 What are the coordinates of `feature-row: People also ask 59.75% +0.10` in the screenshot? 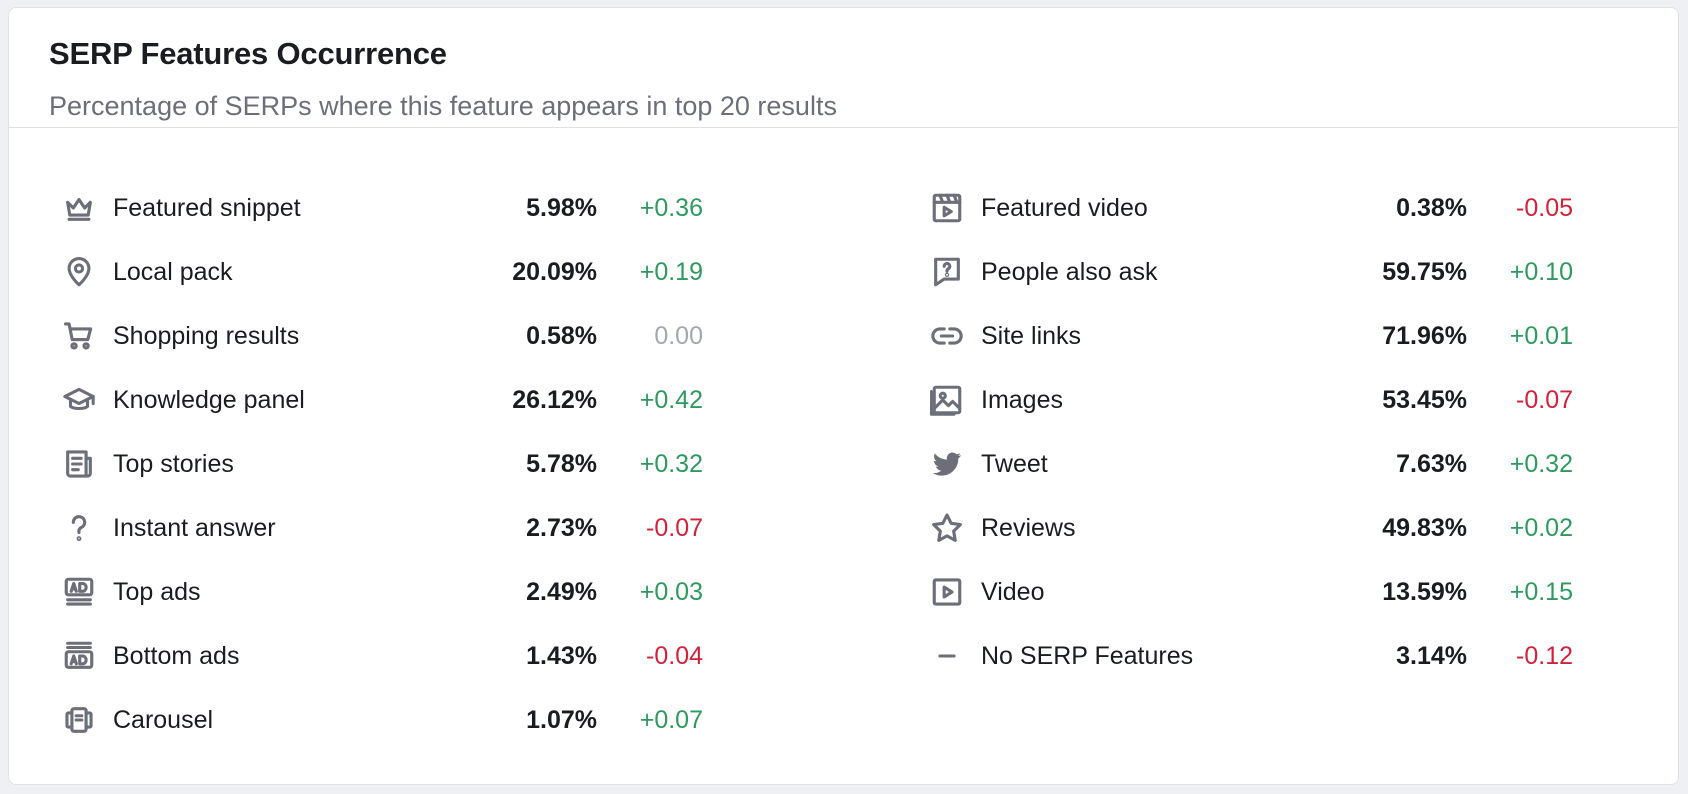 It's located at (1279, 272).